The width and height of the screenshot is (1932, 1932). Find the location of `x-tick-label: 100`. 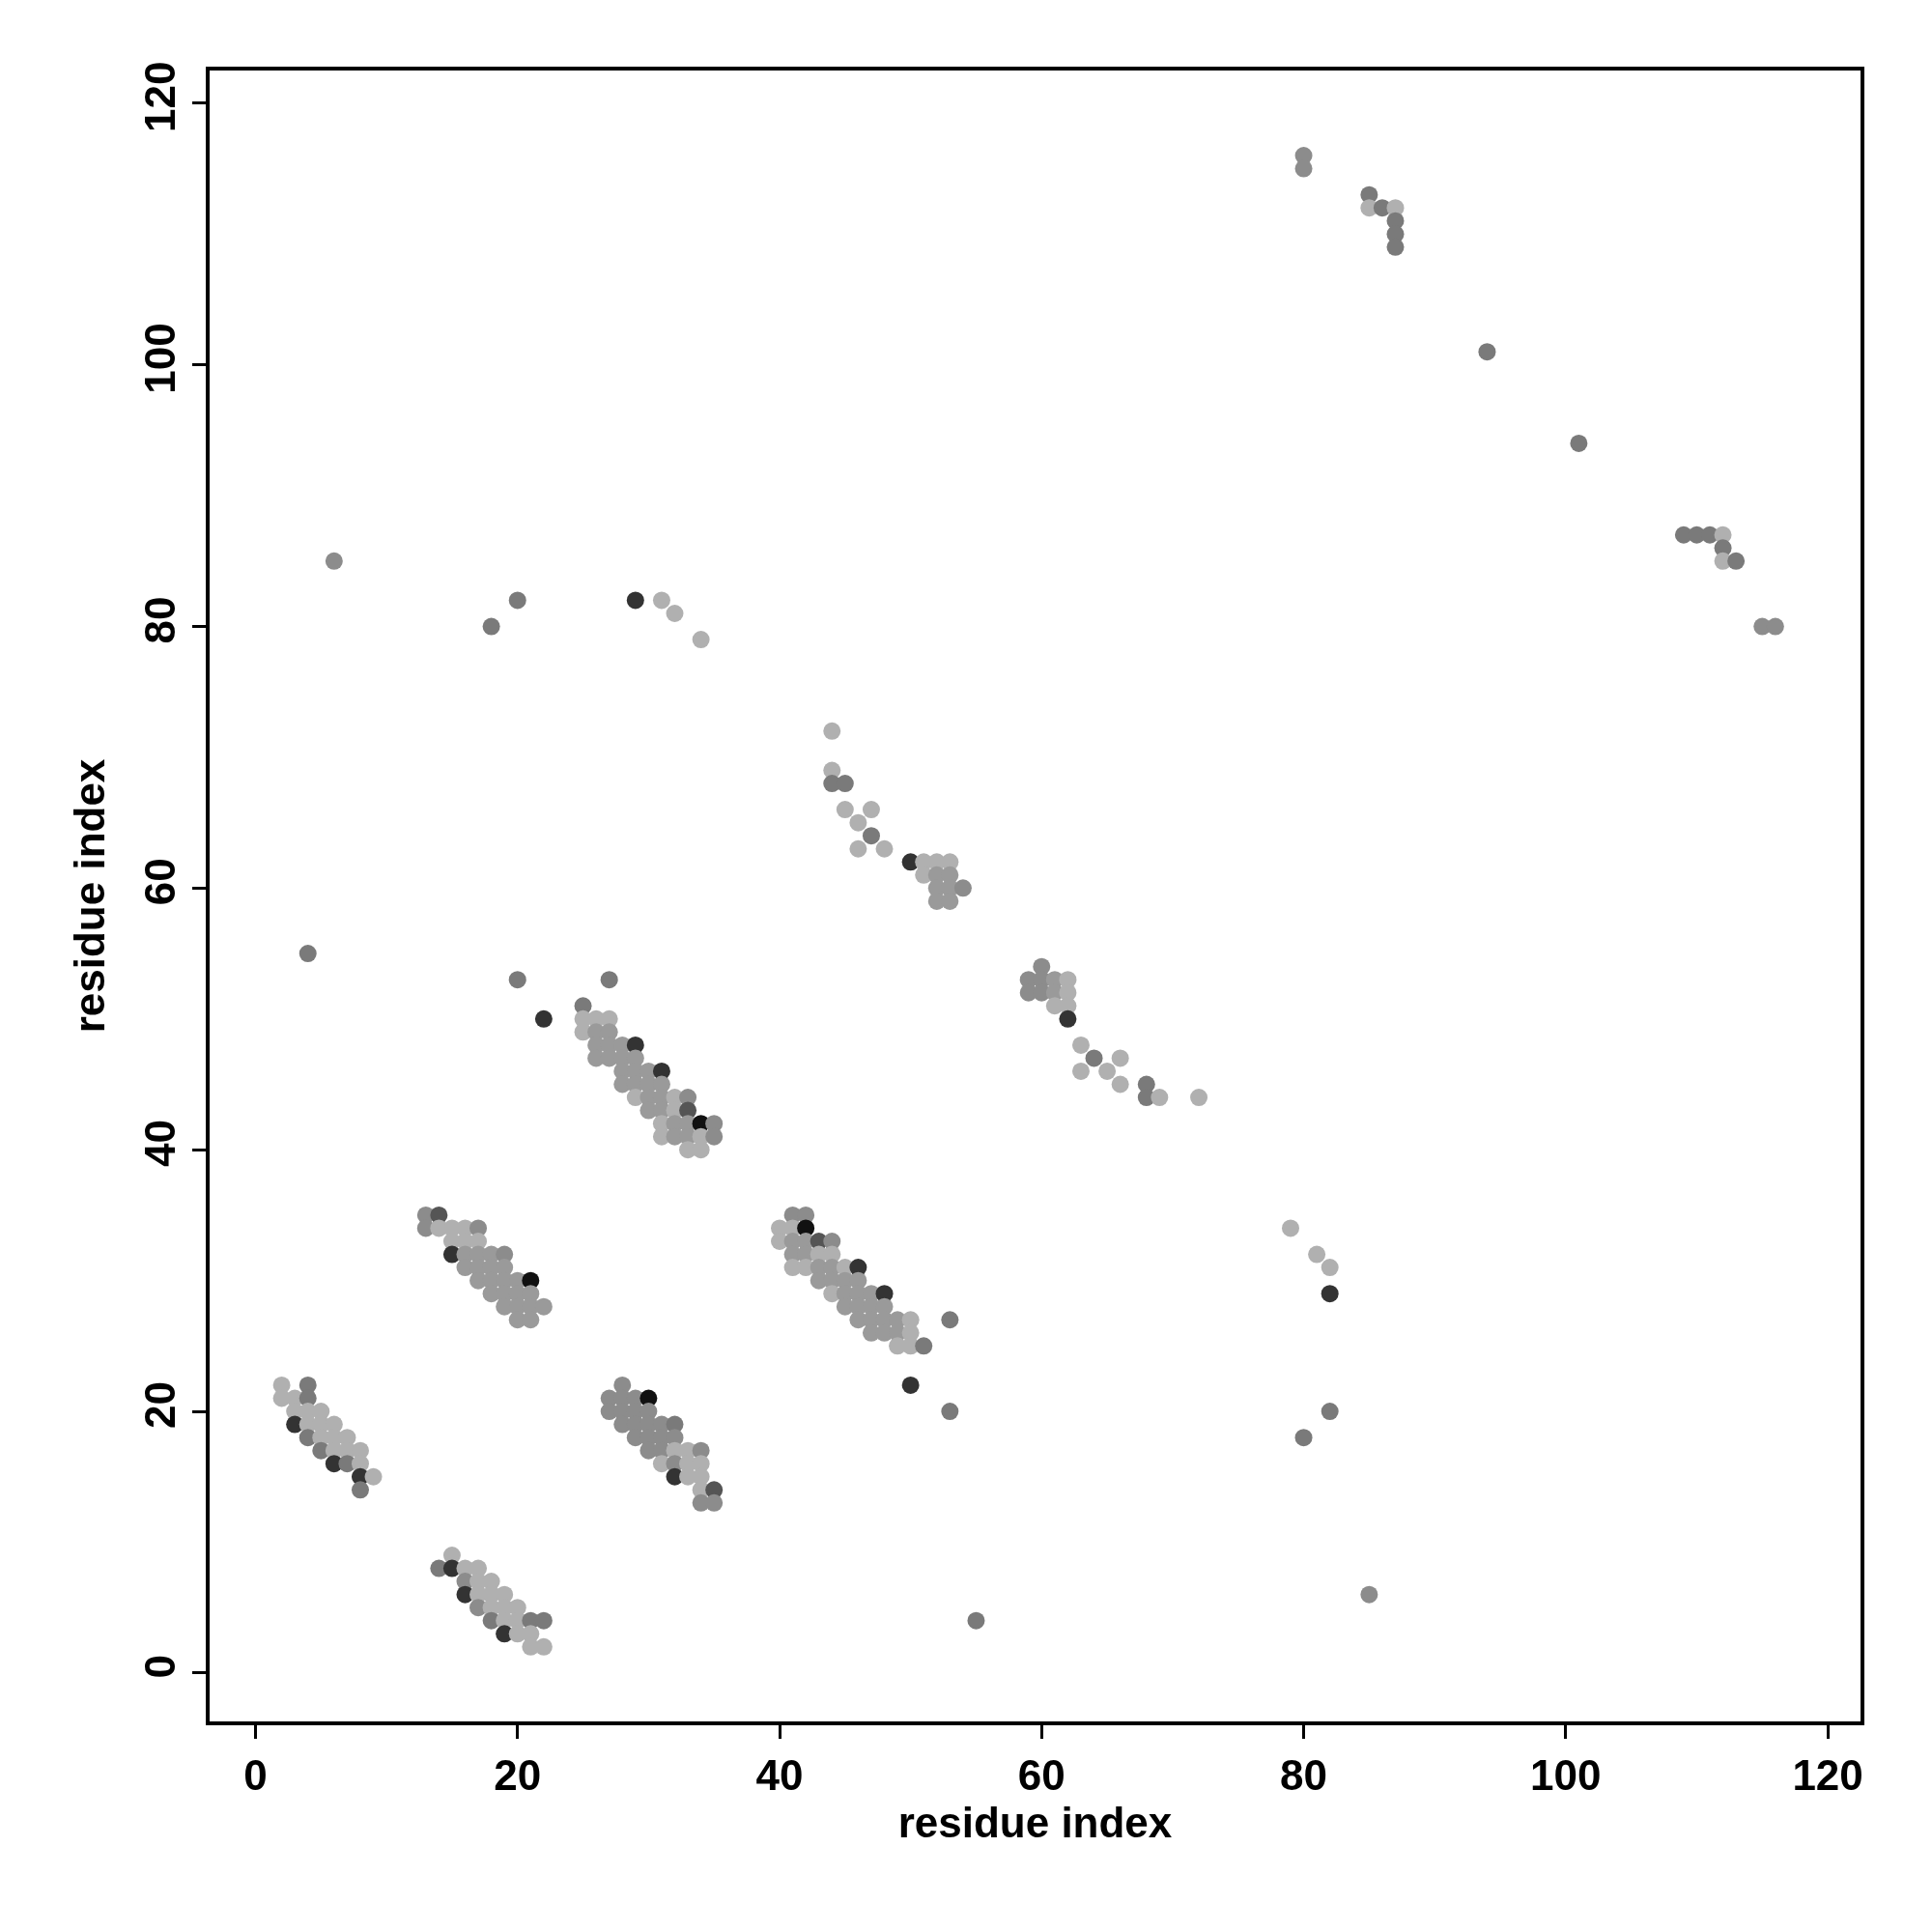

x-tick-label: 100 is located at coordinates (1566, 1774).